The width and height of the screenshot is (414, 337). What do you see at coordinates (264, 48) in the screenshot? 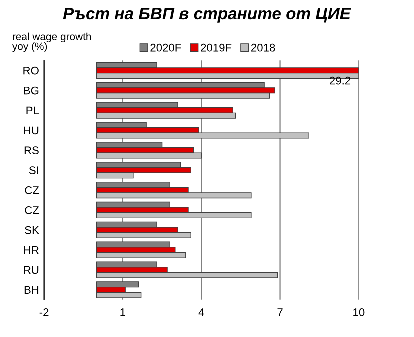
I see `legend-label: 2018` at bounding box center [264, 48].